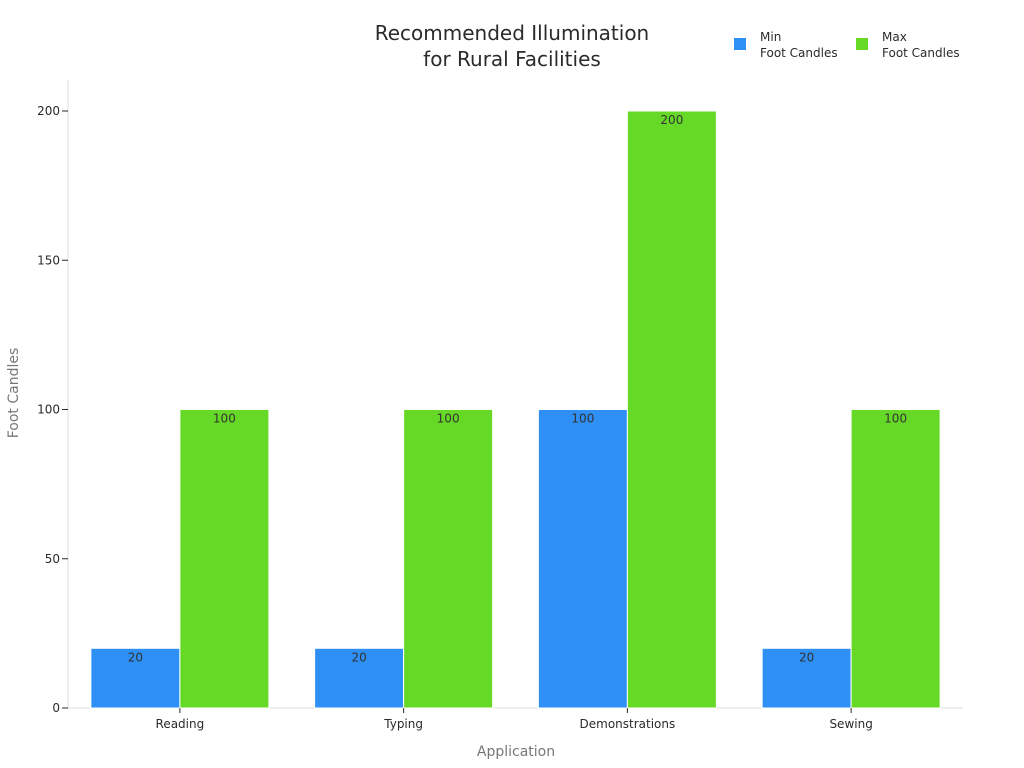 The width and height of the screenshot is (1024, 768). I want to click on legend-item-min: Min Foot Candles, so click(786, 45).